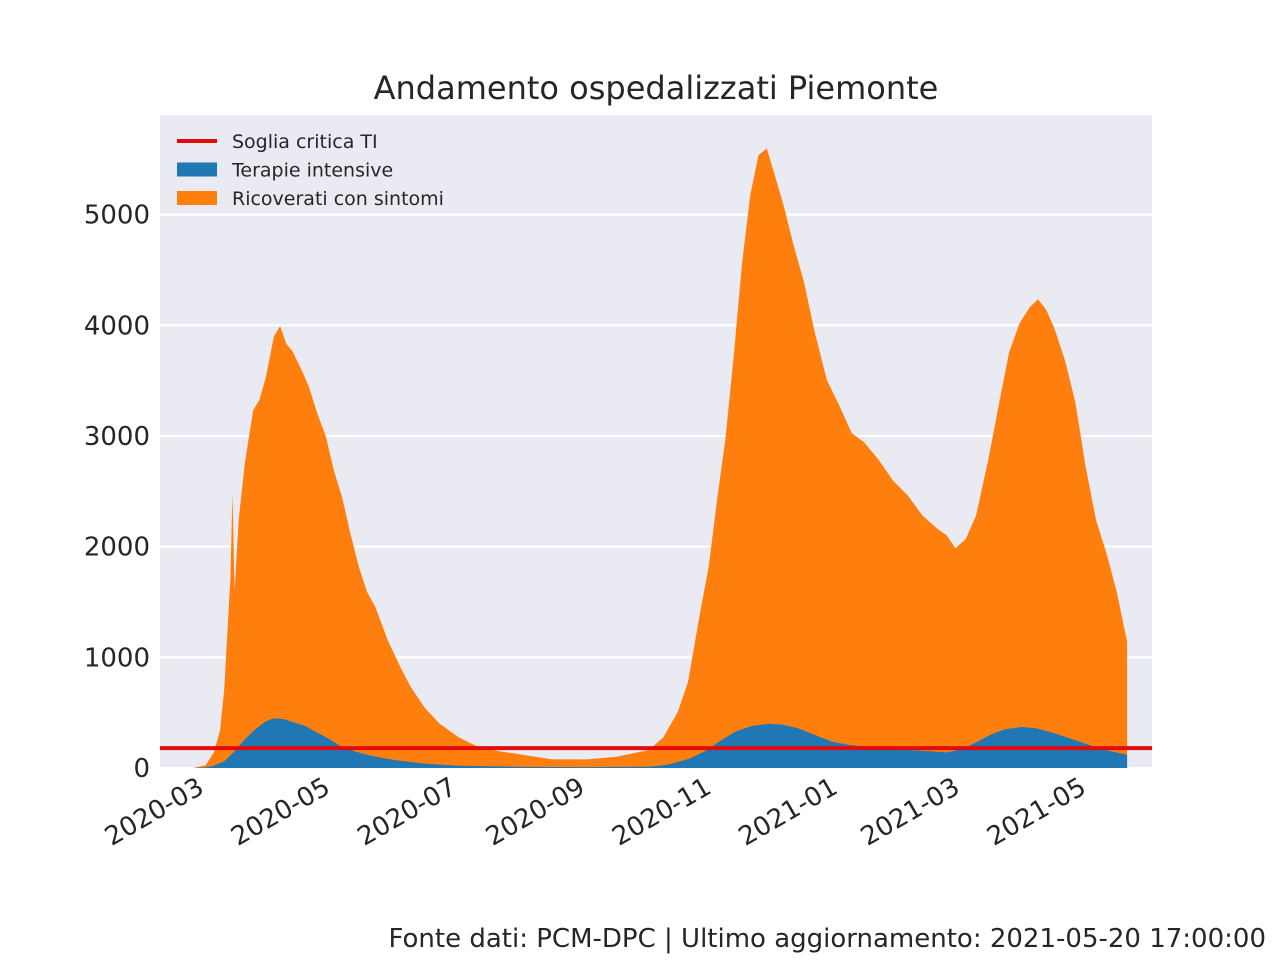  I want to click on x-tick-label: 2020-07, so click(407, 812).